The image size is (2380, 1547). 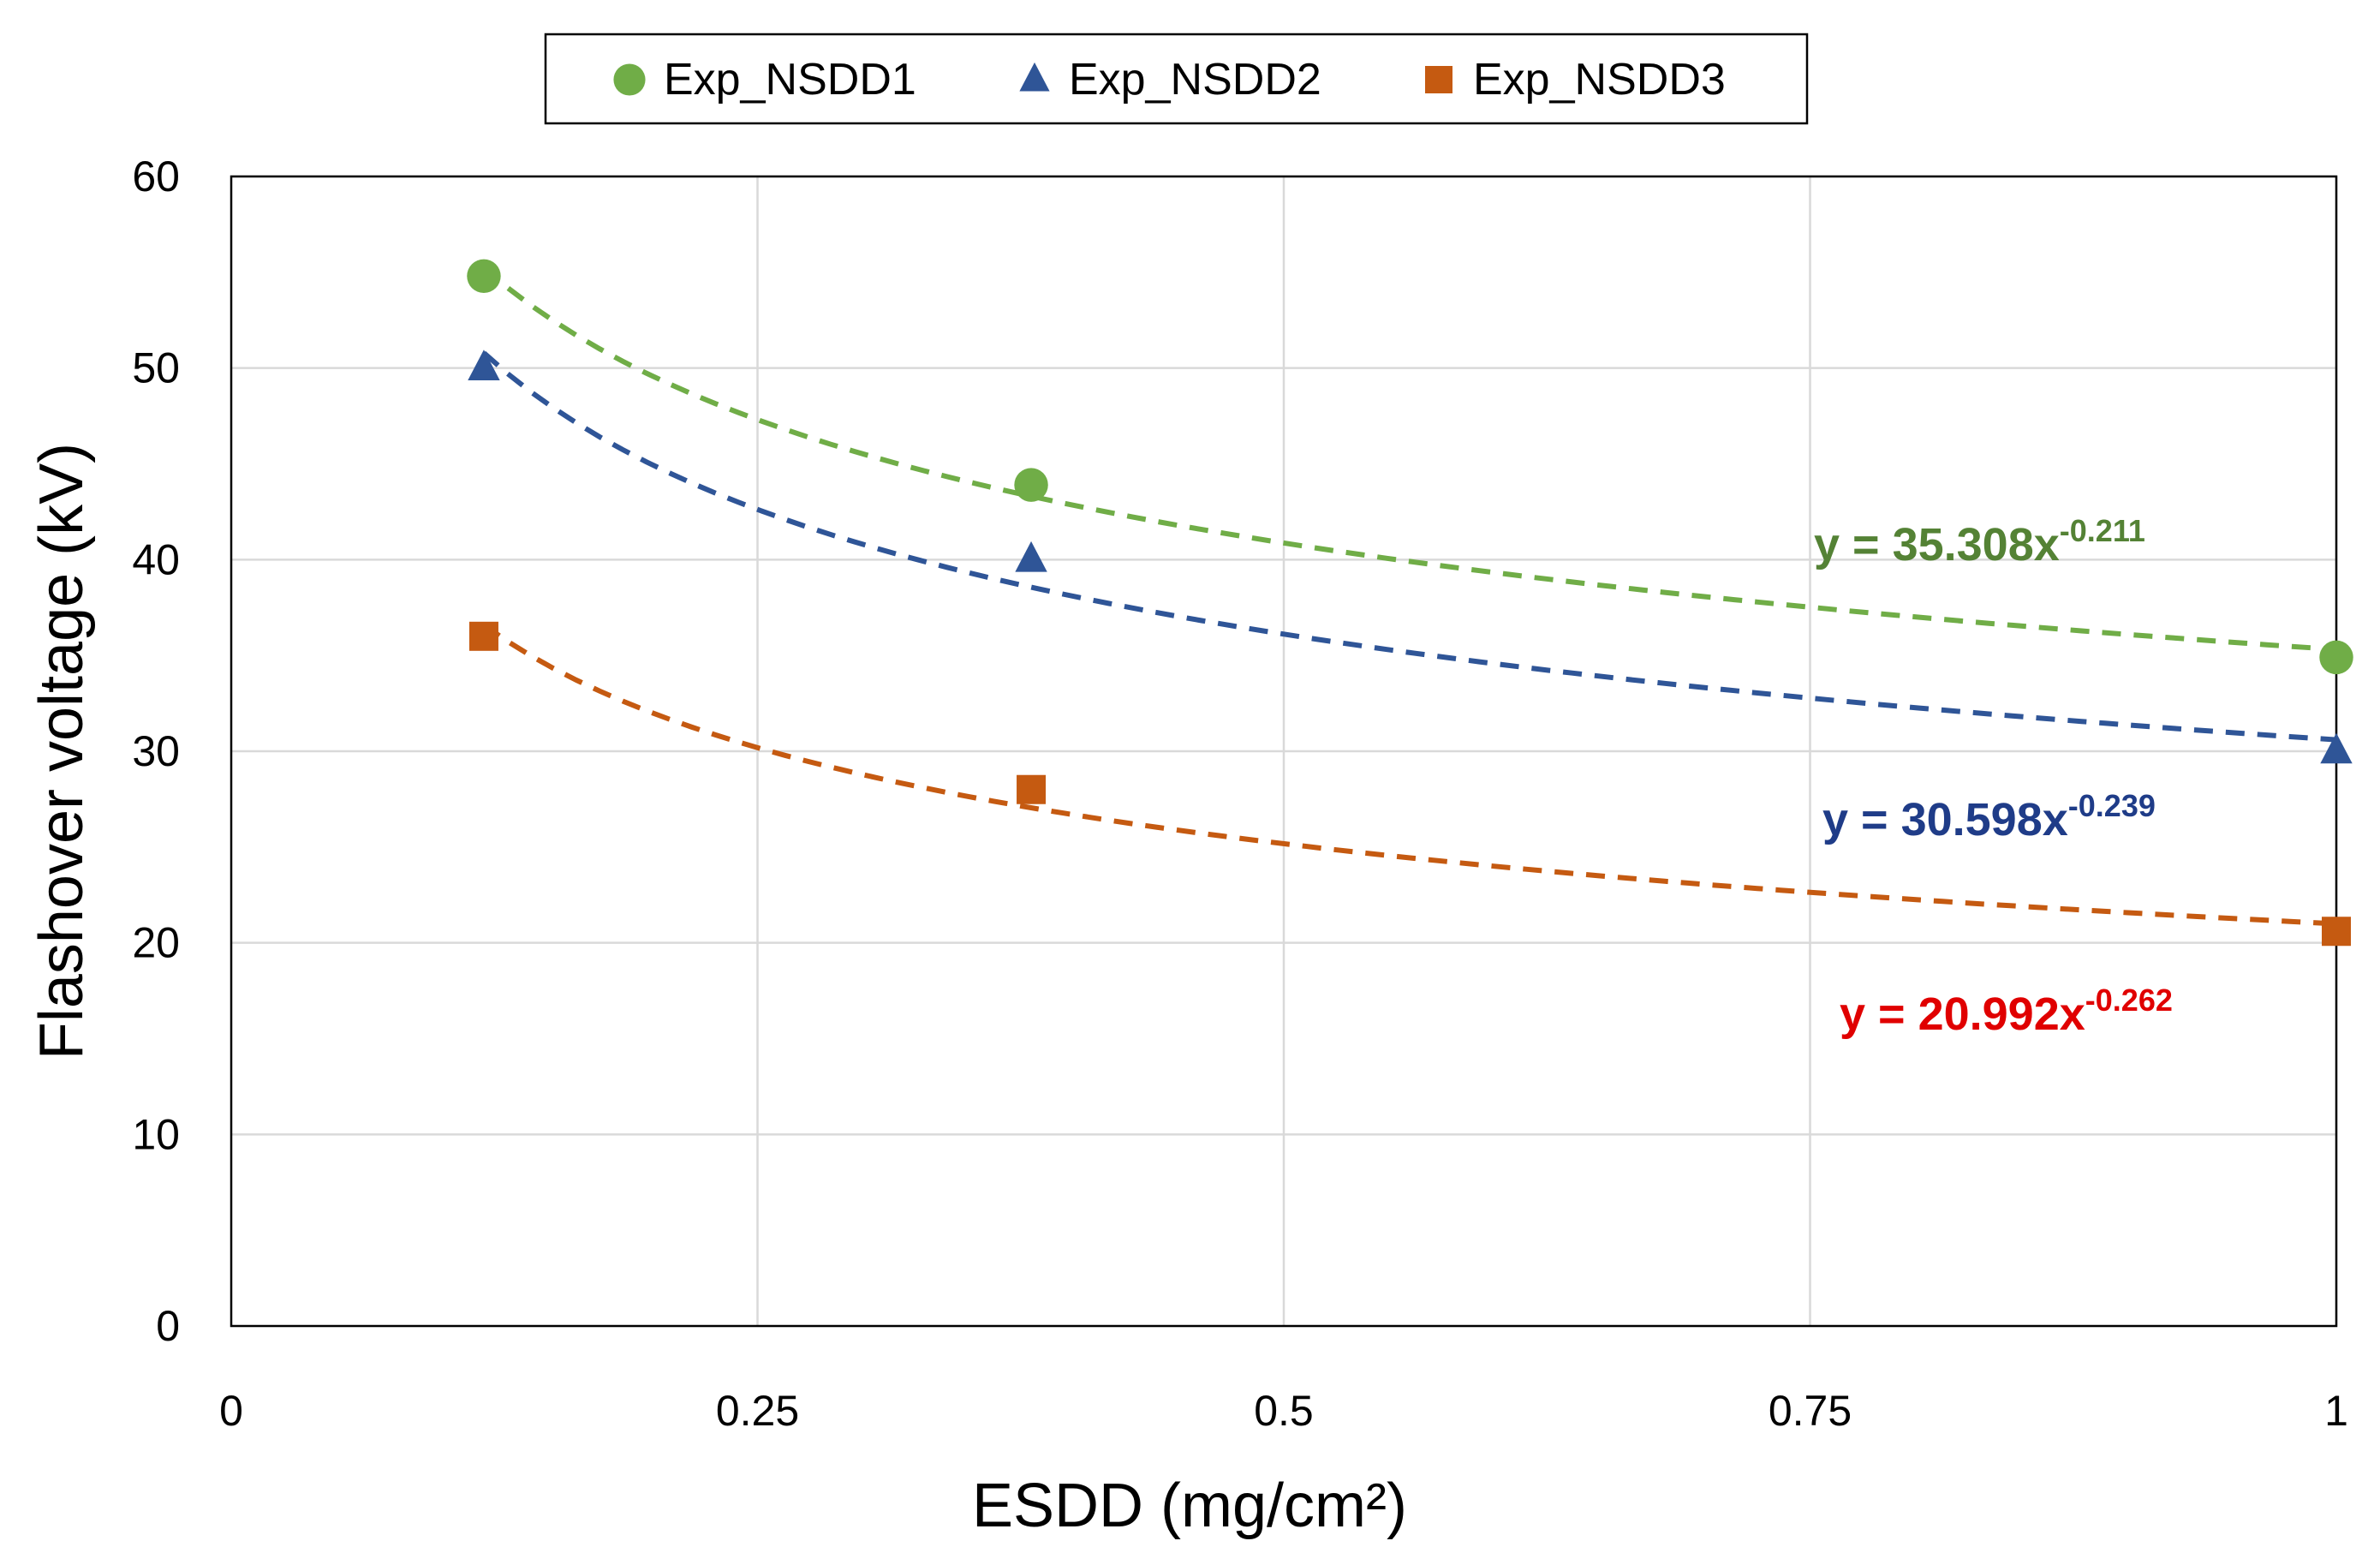 What do you see at coordinates (231, 1411) in the screenshot?
I see `x-tick-label: 0` at bounding box center [231, 1411].